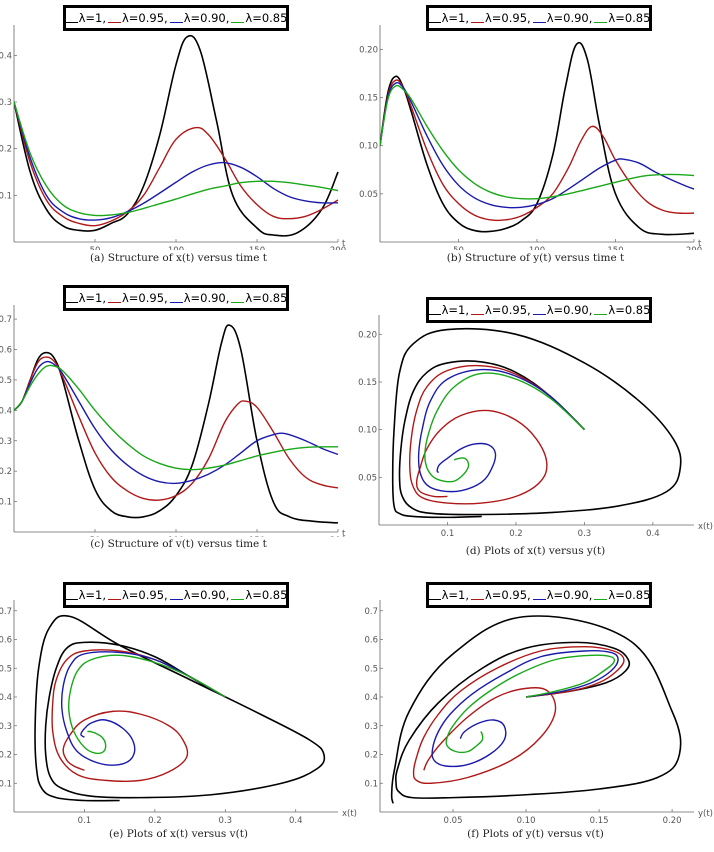  What do you see at coordinates (176, 18) in the screenshot?
I see `legend-a: λ=1, λ=0.95, λ=0.90, λ=0.85` at bounding box center [176, 18].